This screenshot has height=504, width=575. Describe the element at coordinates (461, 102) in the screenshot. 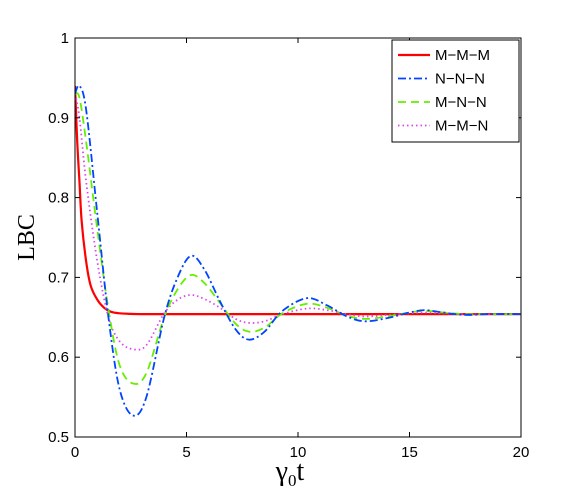

I see `legend-label: M−N−N` at that location.